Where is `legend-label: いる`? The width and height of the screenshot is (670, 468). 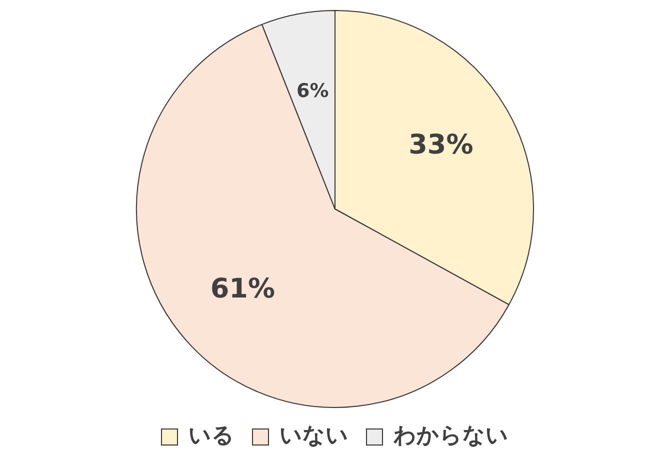
legend-label: いる is located at coordinates (211, 436).